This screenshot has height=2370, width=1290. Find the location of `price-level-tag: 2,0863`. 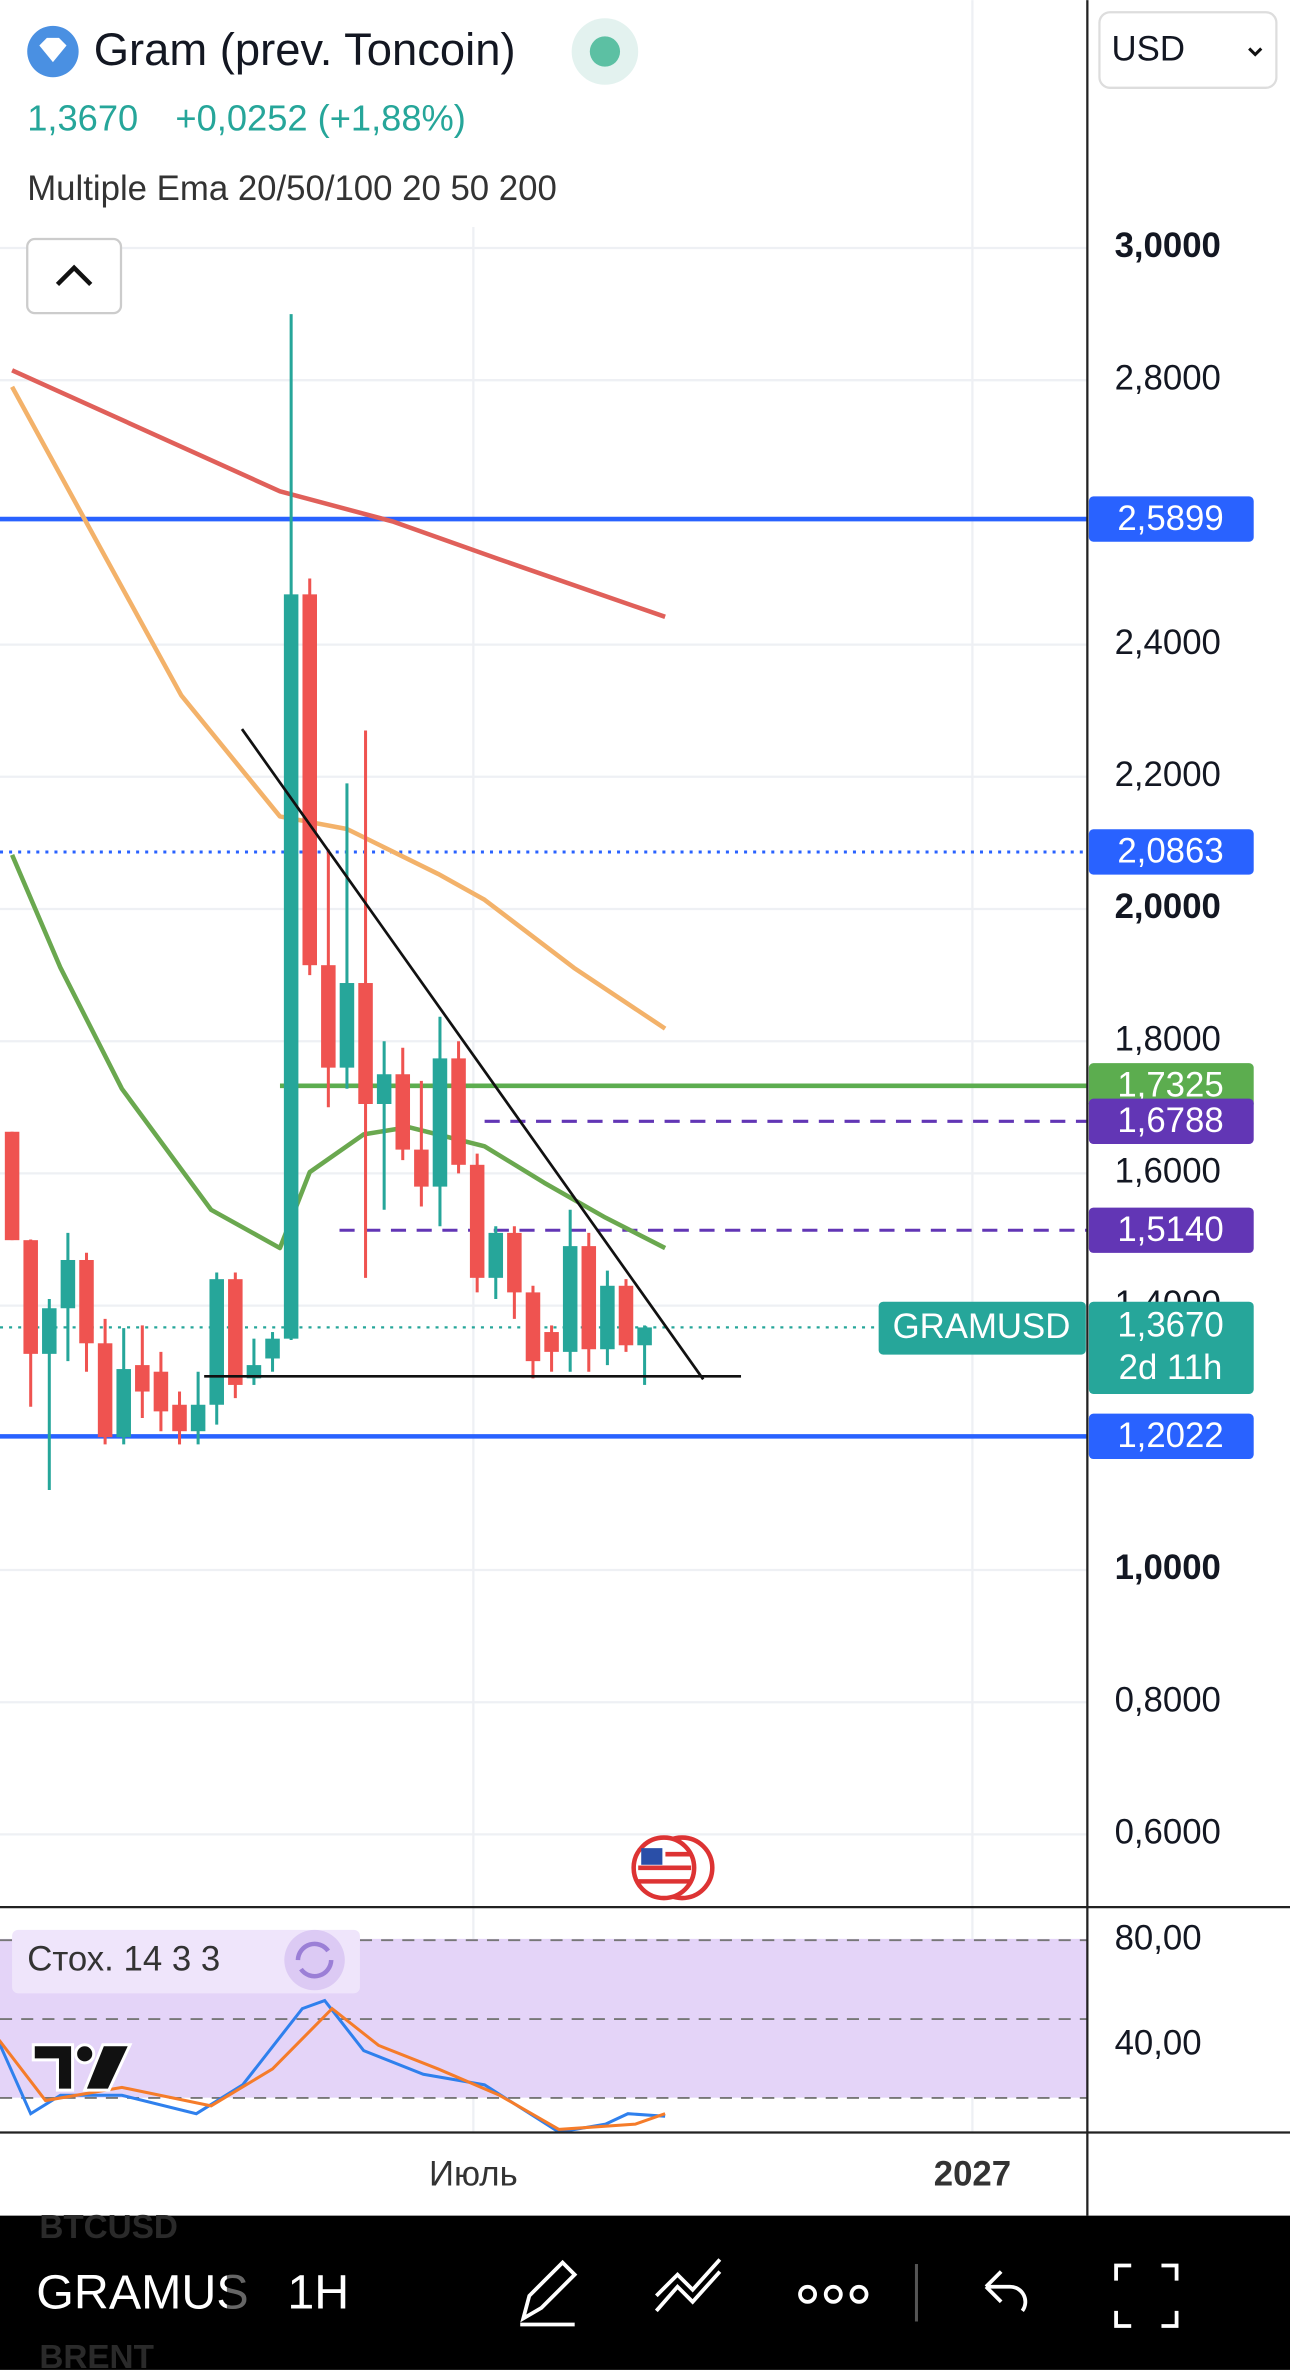

price-level-tag: 2,0863 is located at coordinates (1170, 852).